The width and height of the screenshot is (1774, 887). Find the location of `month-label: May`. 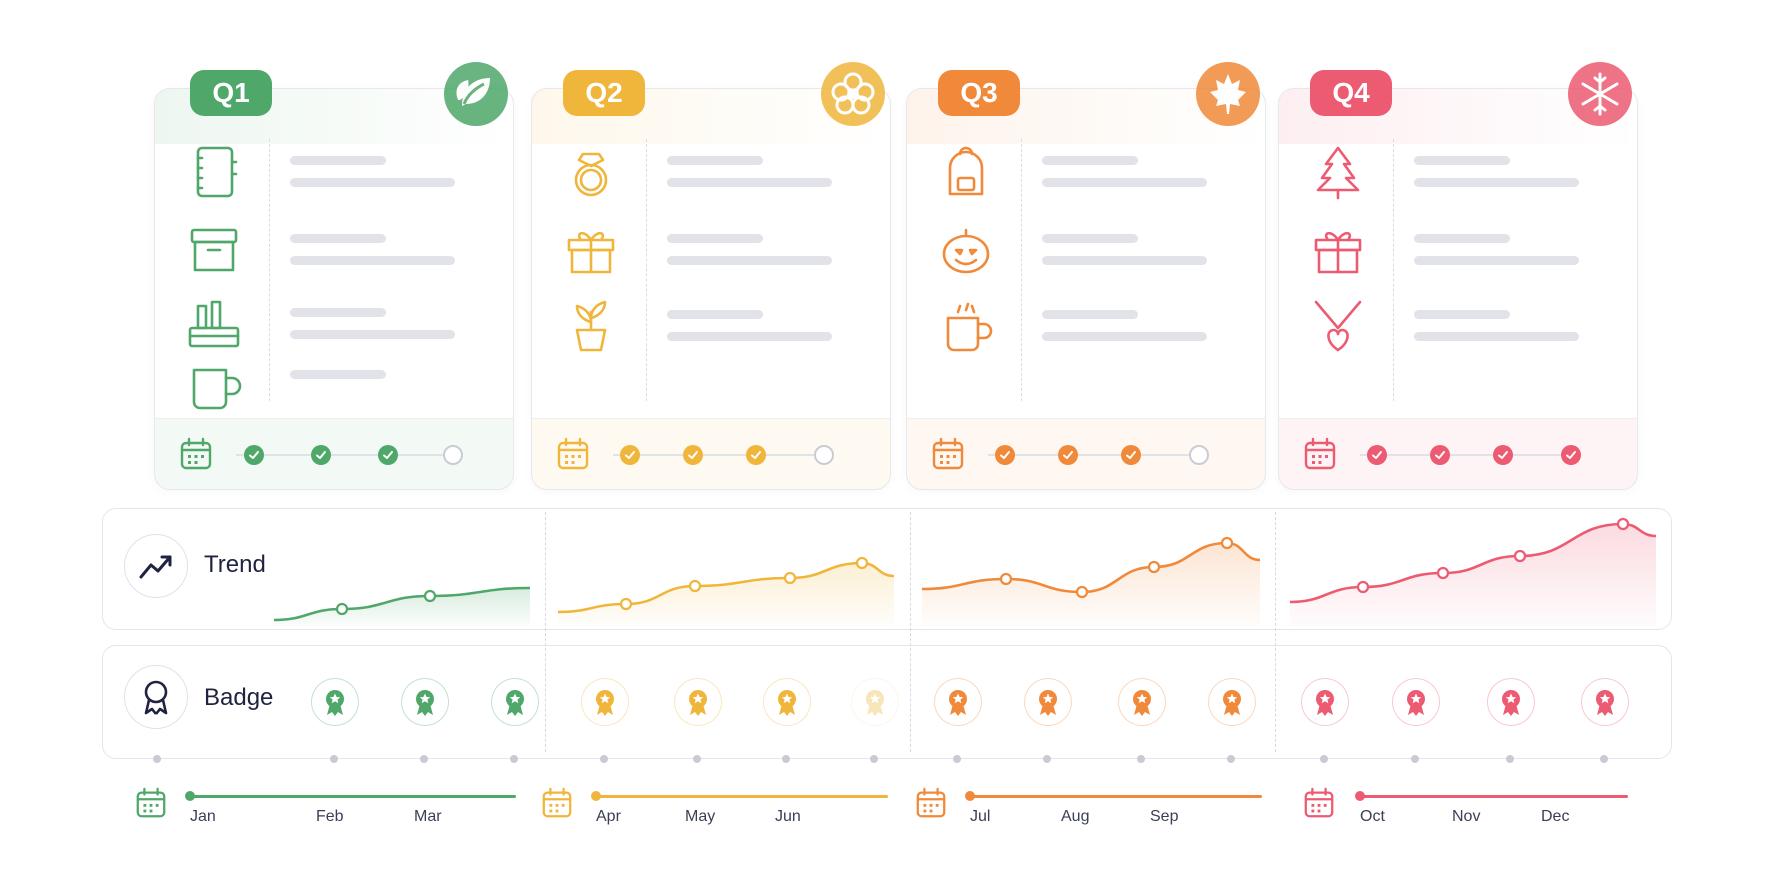

month-label: May is located at coordinates (700, 816).